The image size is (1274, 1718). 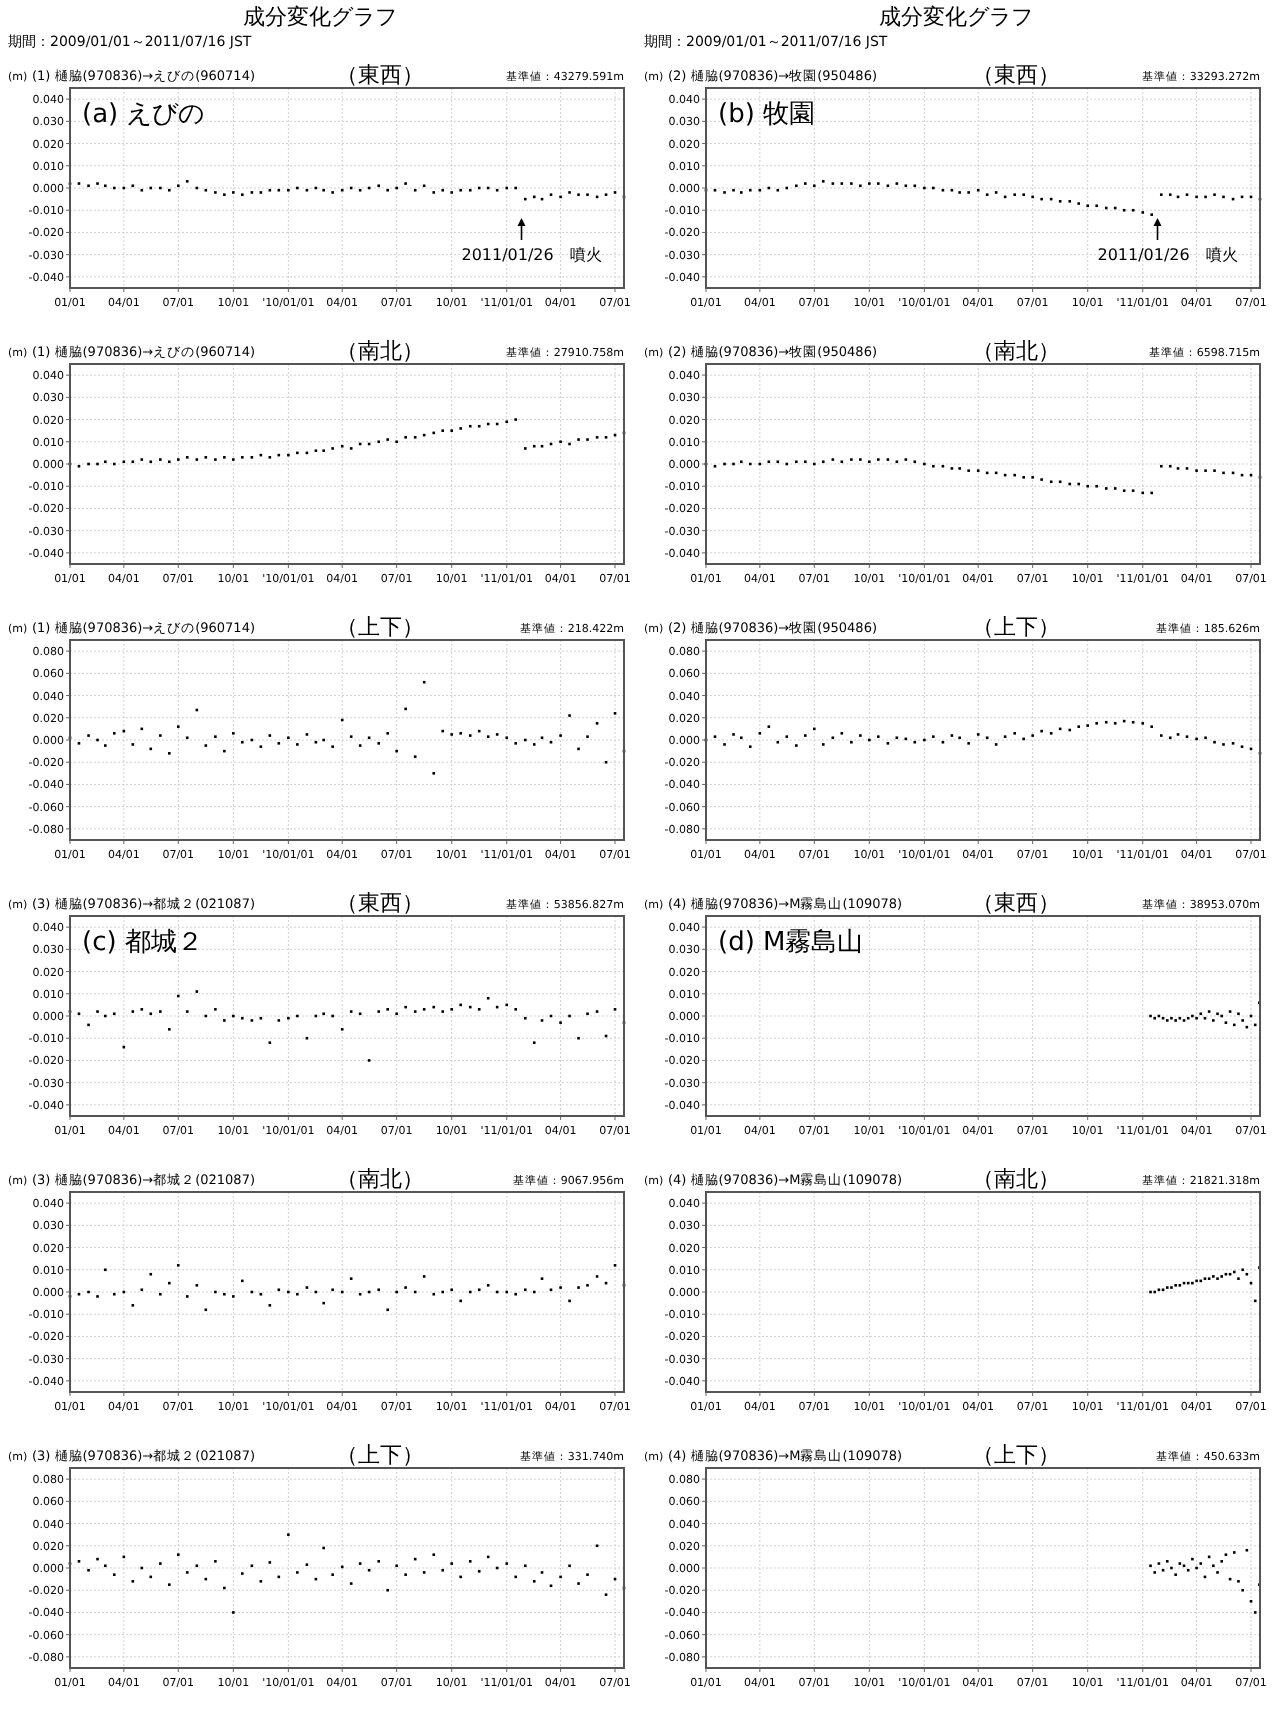 What do you see at coordinates (791, 943) in the screenshot?
I see `annotation: (d) M霧島山` at bounding box center [791, 943].